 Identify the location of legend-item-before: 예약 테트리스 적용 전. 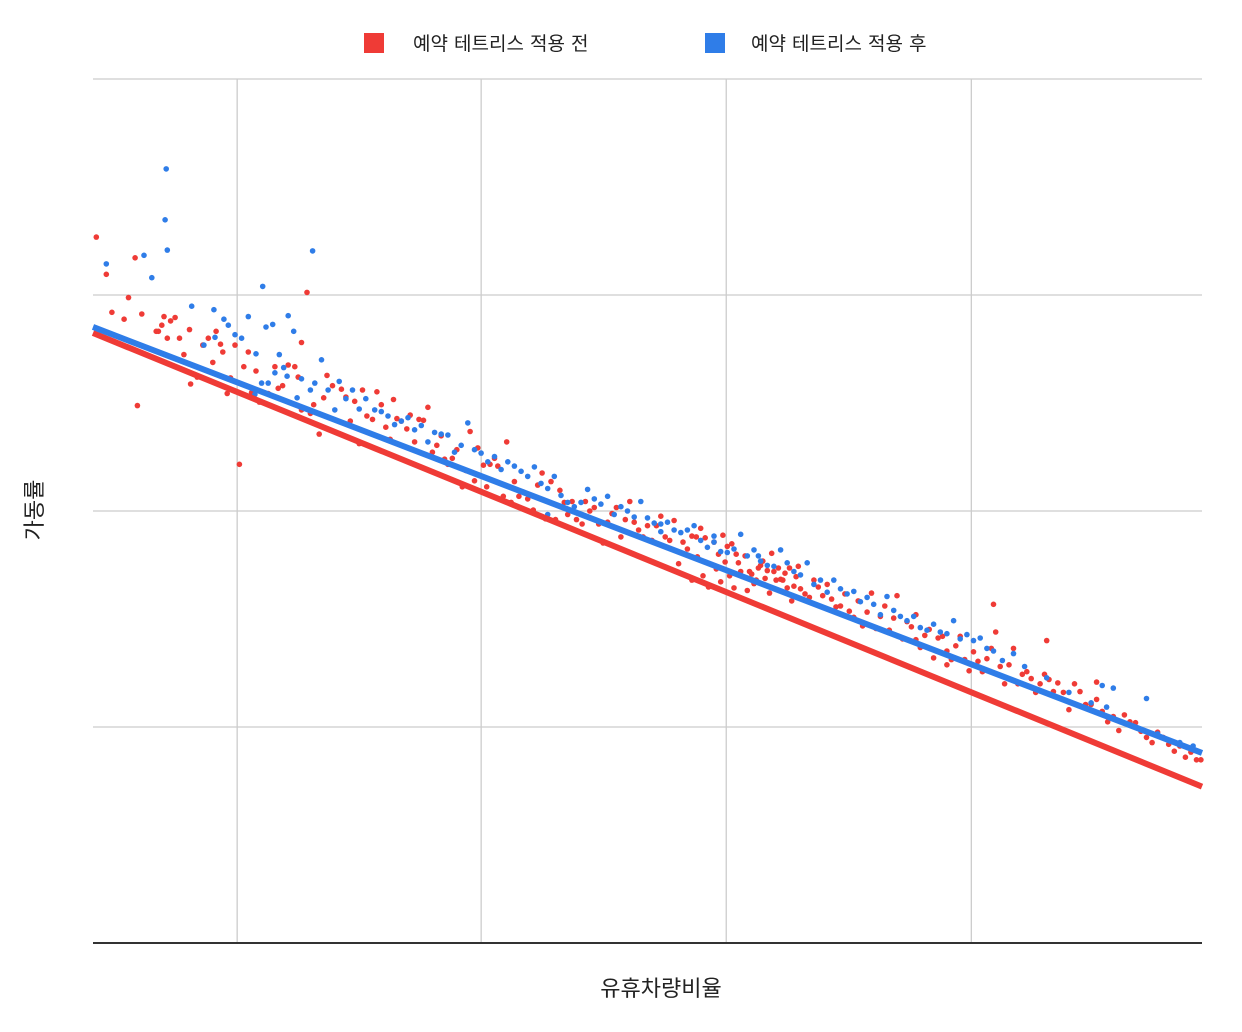
(476, 44).